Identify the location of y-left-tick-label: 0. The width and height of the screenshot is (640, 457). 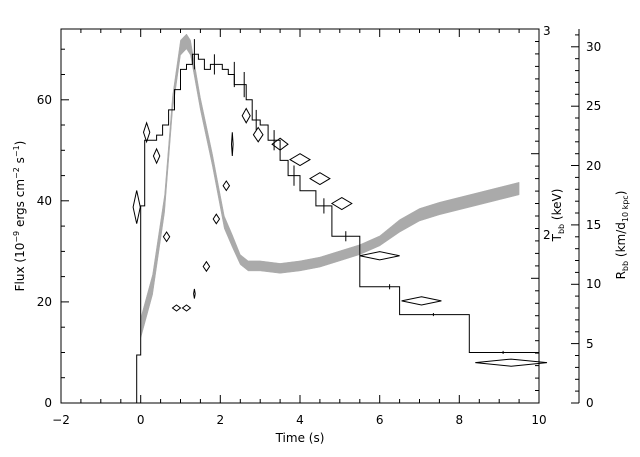
(48, 403).